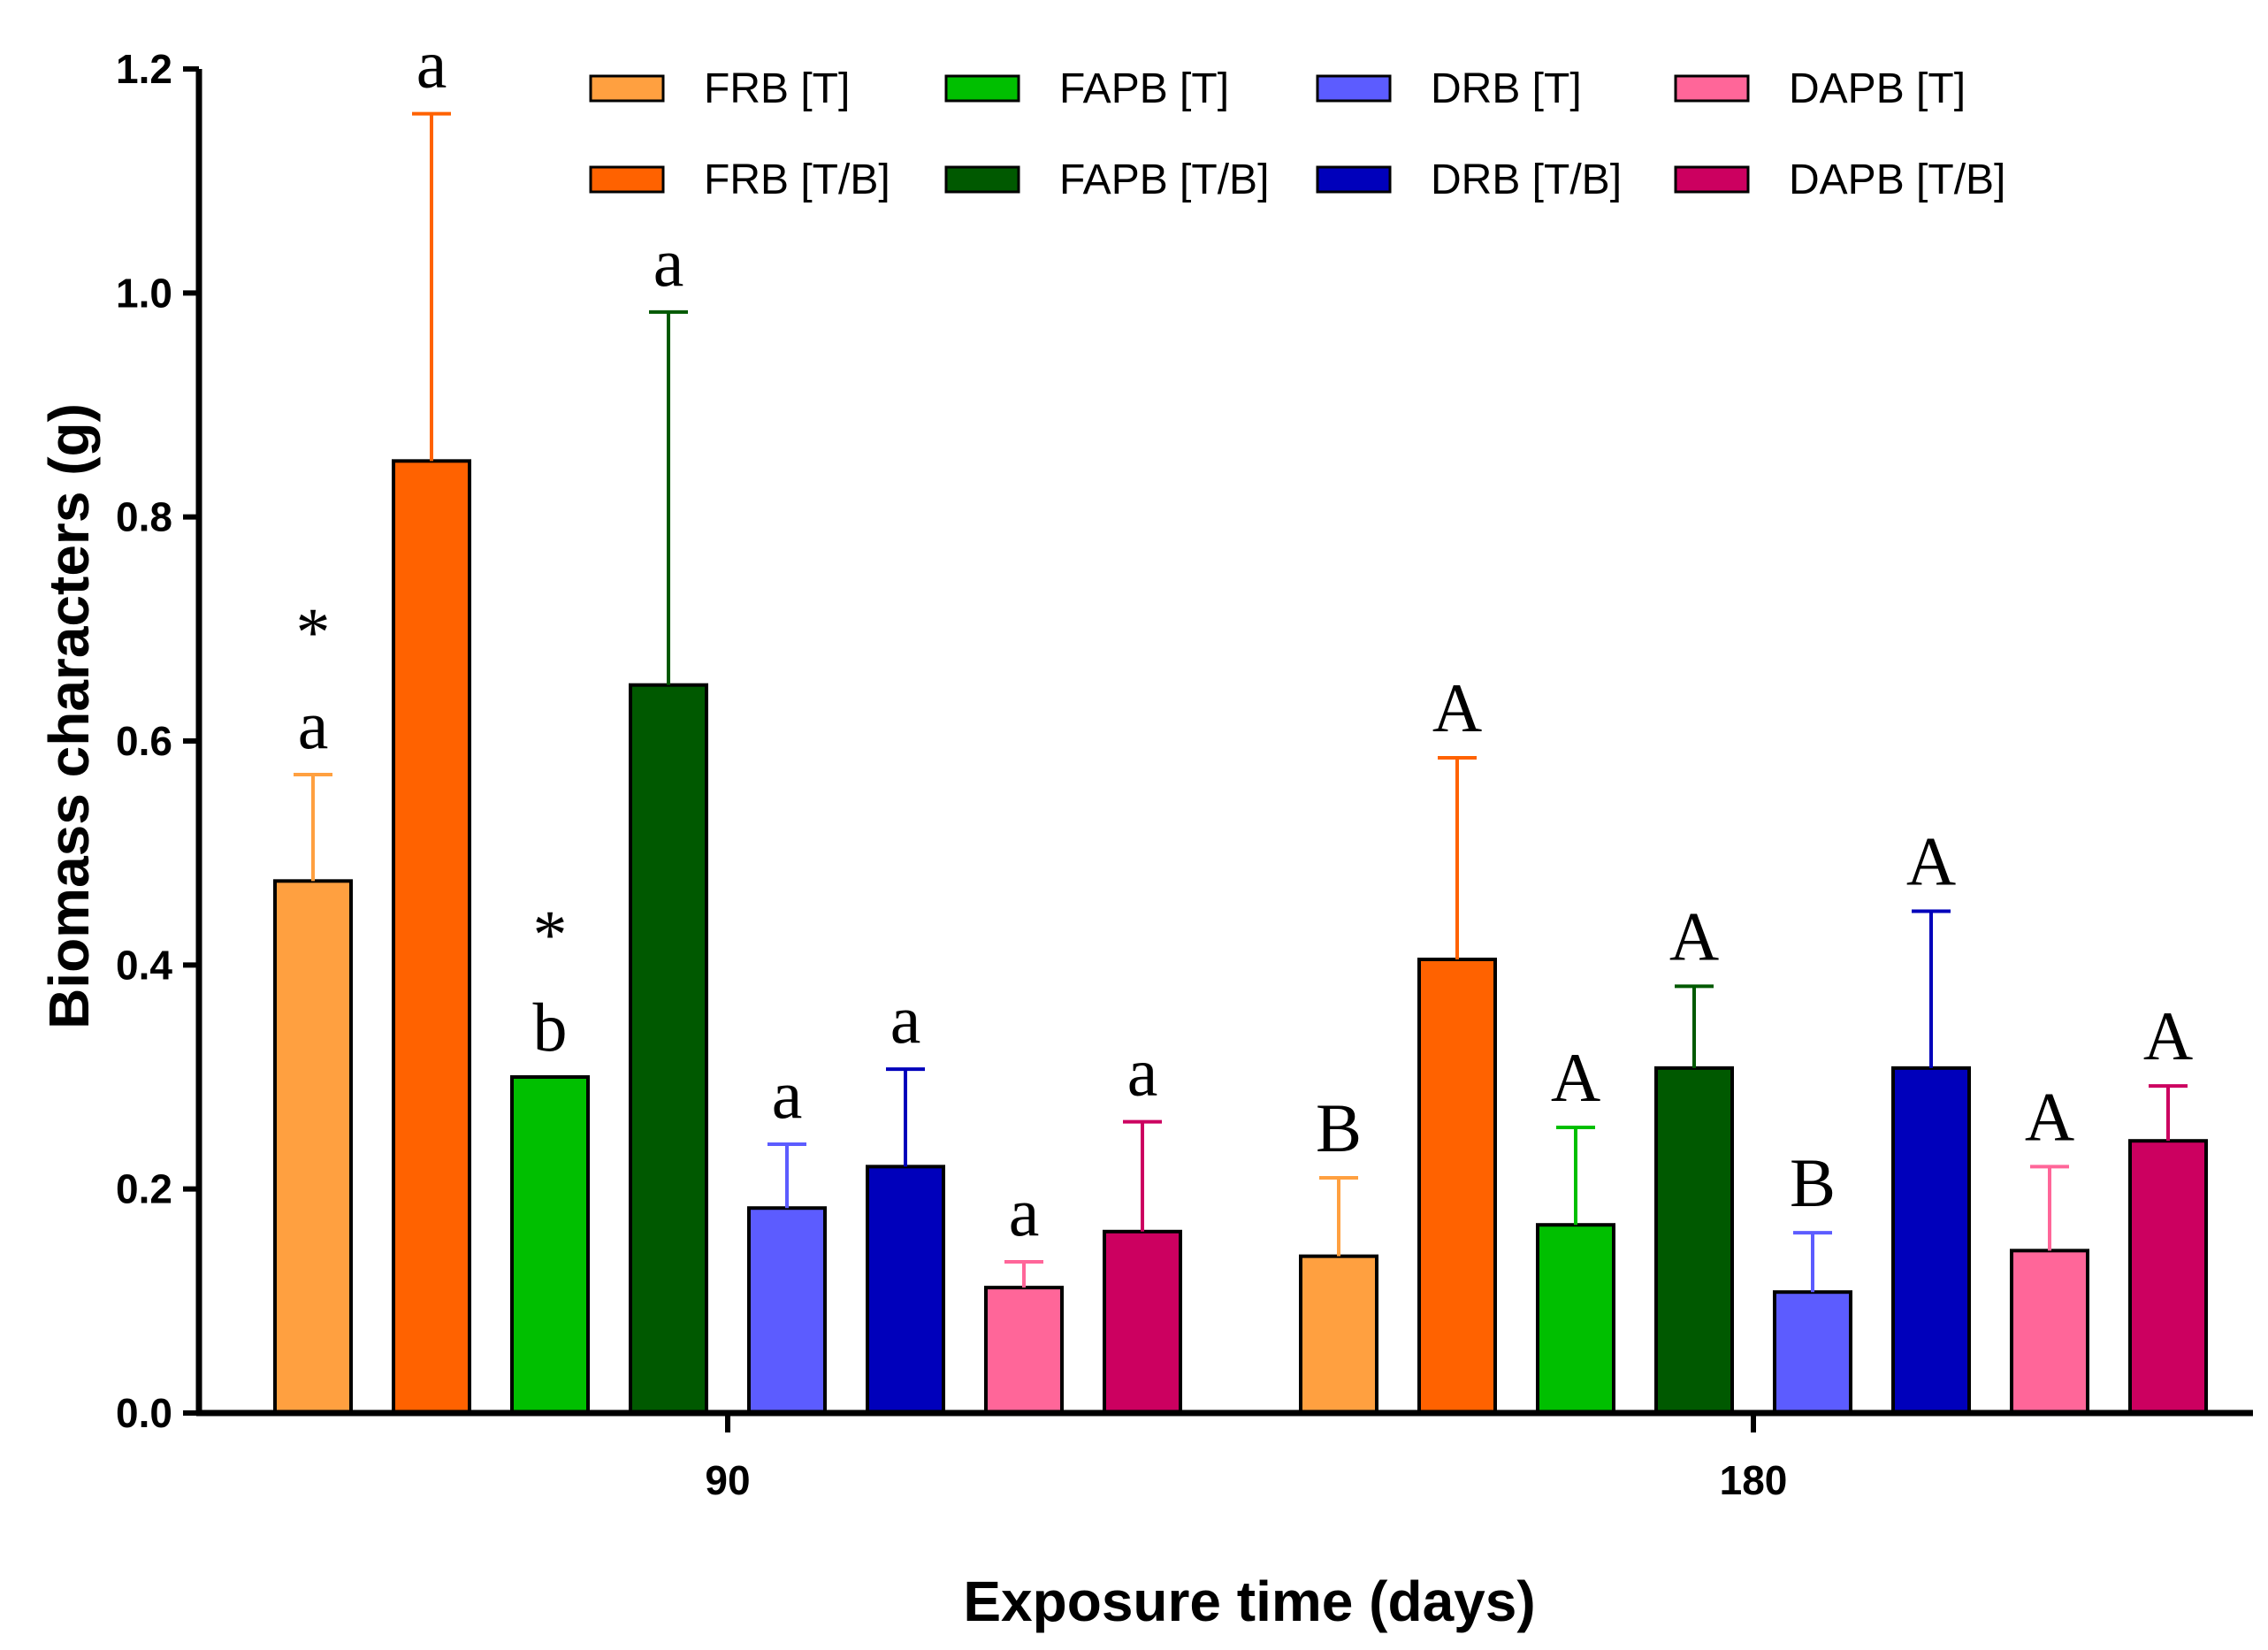  Describe the element at coordinates (1754, 1480) in the screenshot. I see `x-tick-label: 180` at that location.